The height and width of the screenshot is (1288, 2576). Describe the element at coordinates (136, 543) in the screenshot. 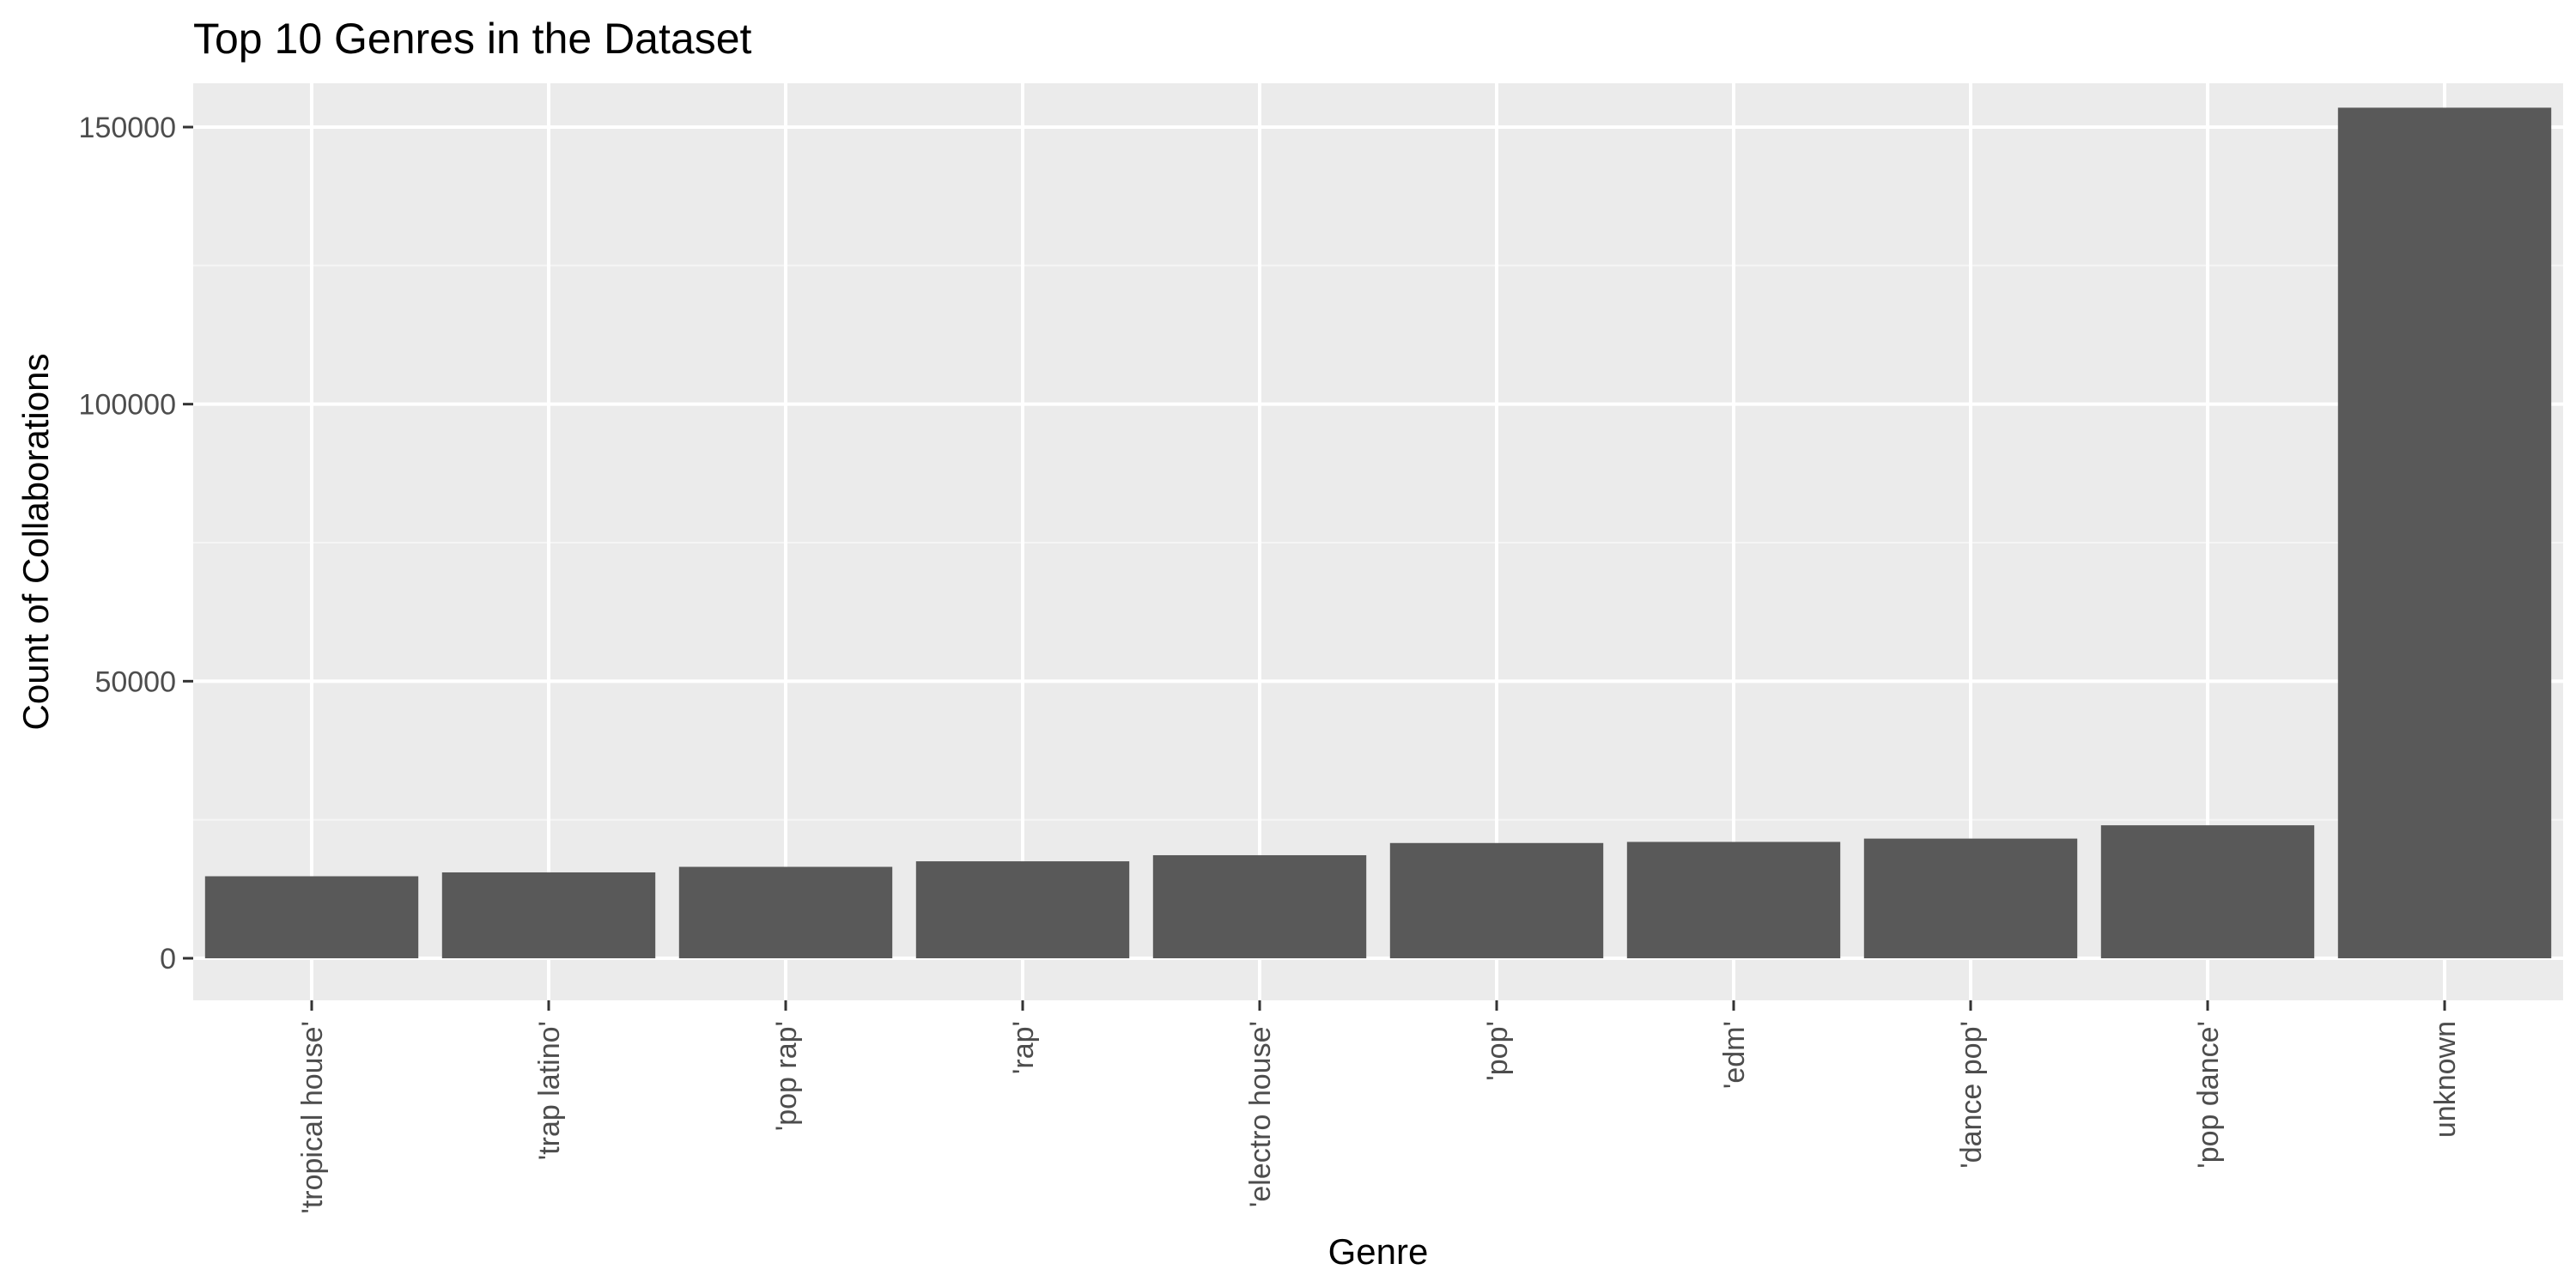

I see `y-axis: 0 50000 100000 150000` at that location.